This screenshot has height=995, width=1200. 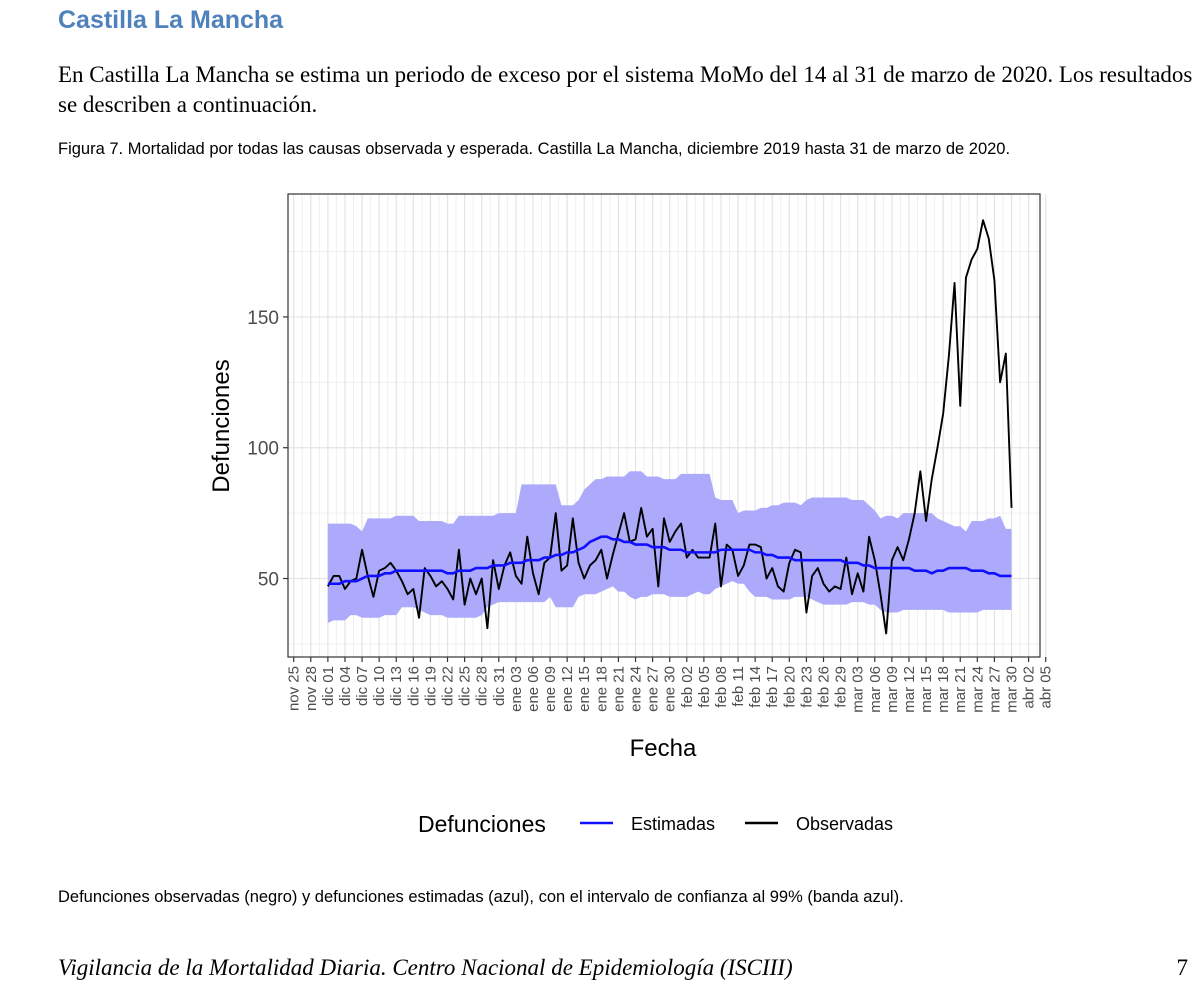 What do you see at coordinates (926, 689) in the screenshot?
I see `x-tick-label: mar 15` at bounding box center [926, 689].